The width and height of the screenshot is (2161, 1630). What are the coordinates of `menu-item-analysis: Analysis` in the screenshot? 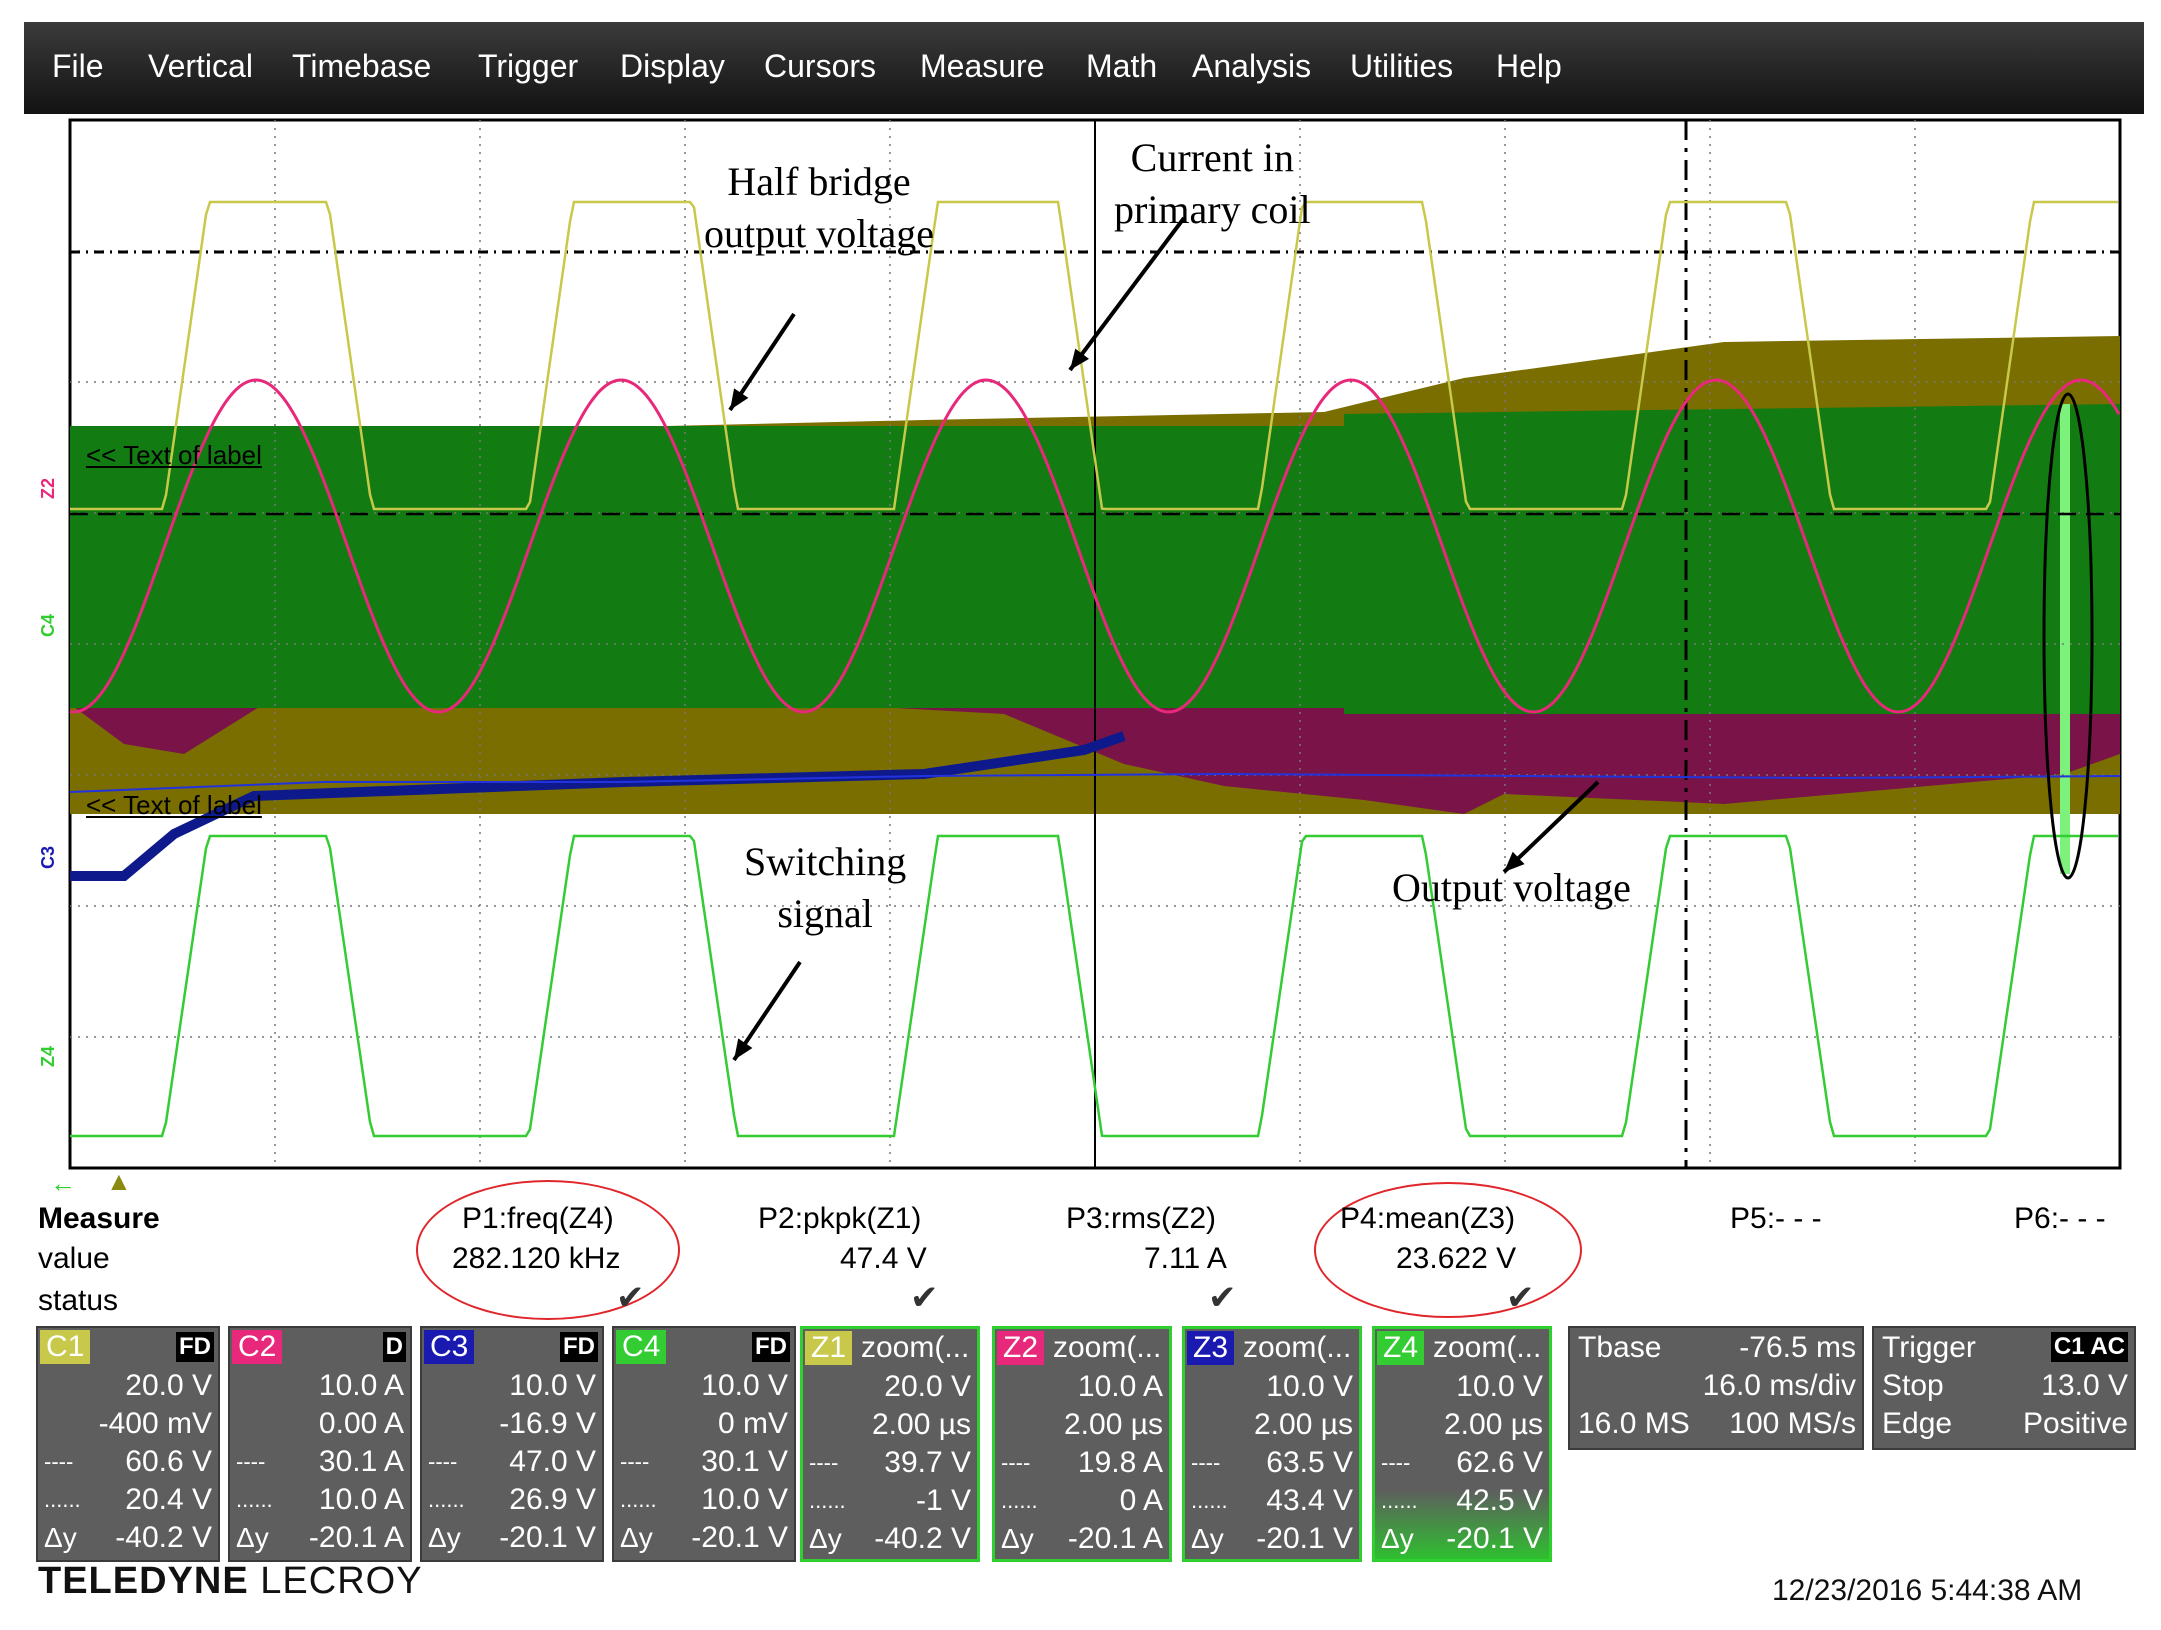 It's located at (1252, 66).